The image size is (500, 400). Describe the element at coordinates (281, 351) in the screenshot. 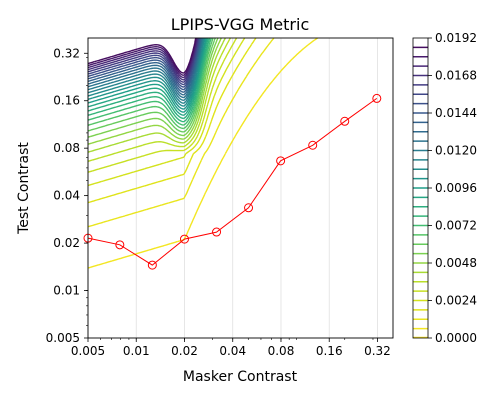

I see `x-tick-label: 0.08` at that location.